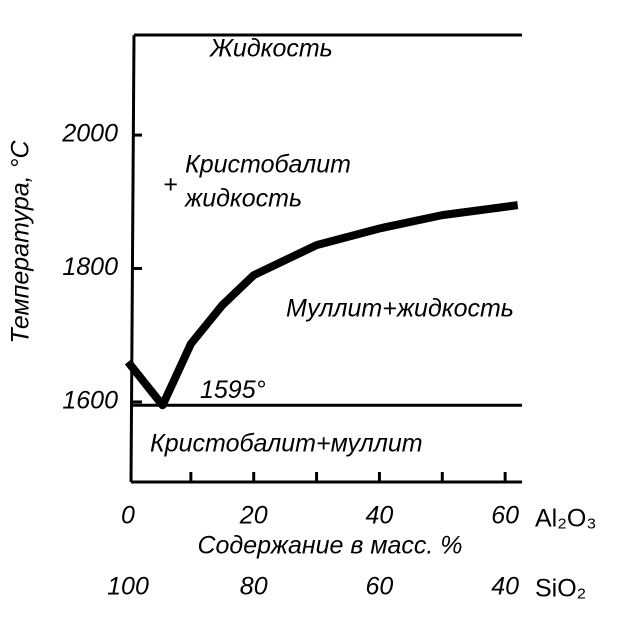  Describe the element at coordinates (560, 589) in the screenshot. I see `x2-axis-component: SiO₂` at that location.